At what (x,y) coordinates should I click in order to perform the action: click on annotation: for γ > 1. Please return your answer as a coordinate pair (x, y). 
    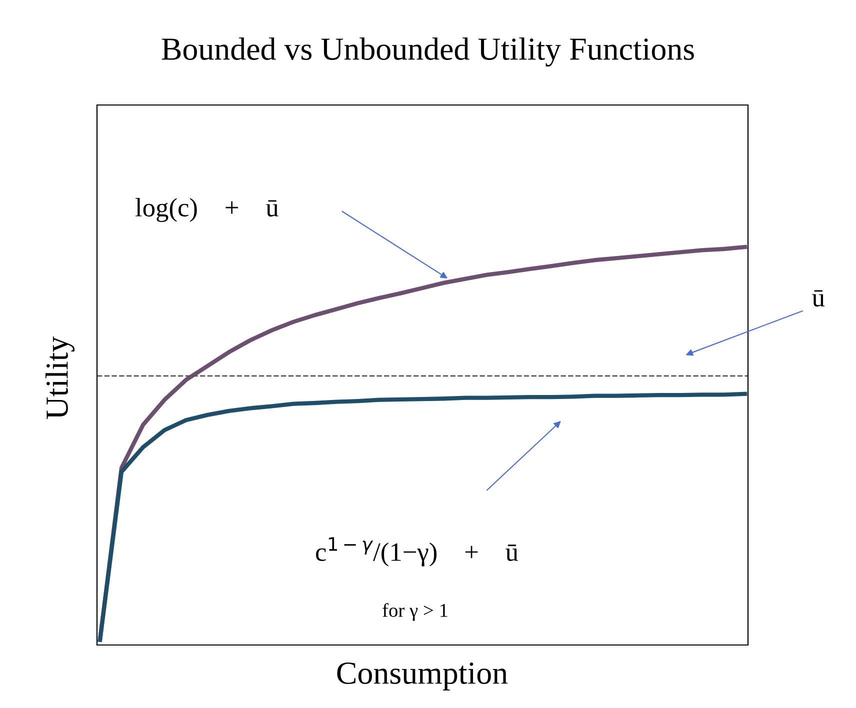
    Looking at the image, I should click on (415, 612).